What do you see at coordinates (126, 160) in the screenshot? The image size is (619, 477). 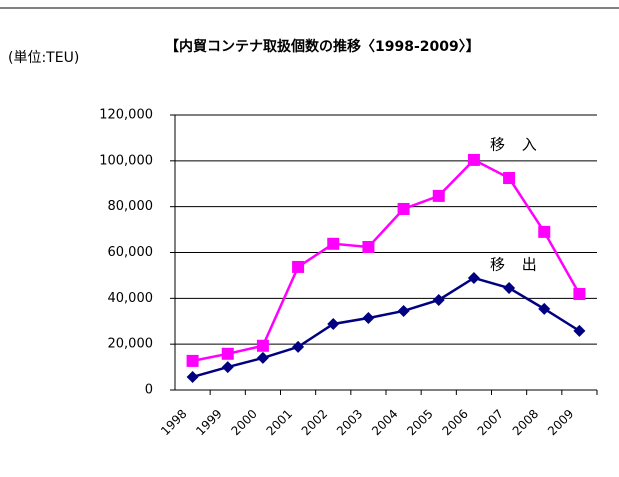 I see `y-tick-label: 100,000` at bounding box center [126, 160].